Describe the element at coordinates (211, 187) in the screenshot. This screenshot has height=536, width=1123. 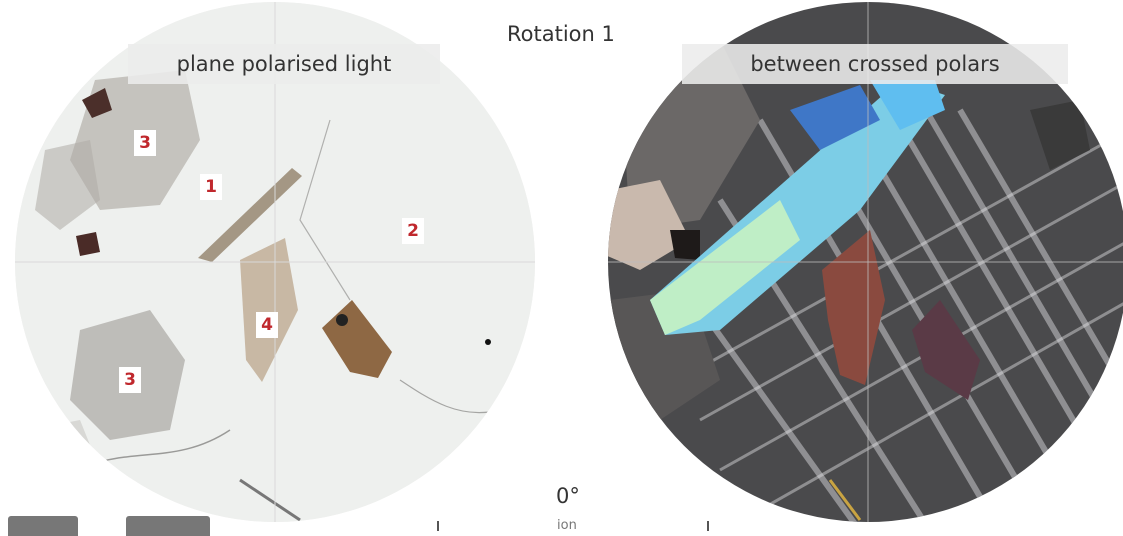
I see `mineral-label-1: 1` at that location.